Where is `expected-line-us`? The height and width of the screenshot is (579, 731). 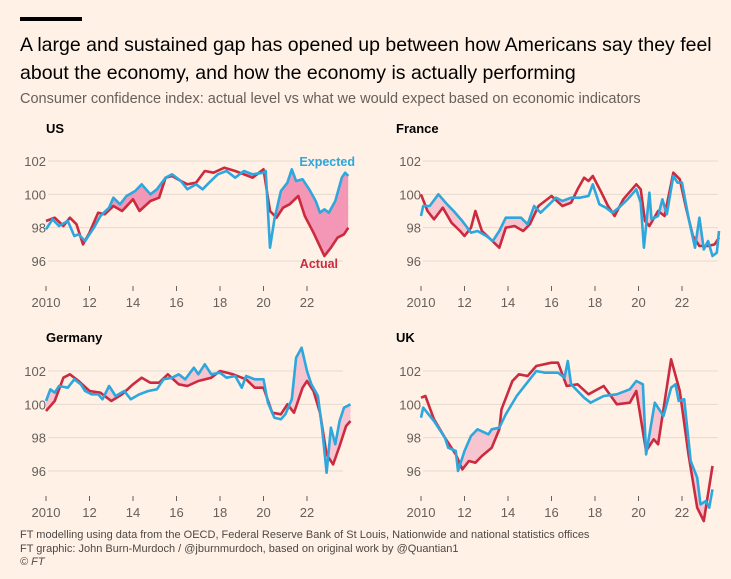
expected-line-us is located at coordinates (197, 208).